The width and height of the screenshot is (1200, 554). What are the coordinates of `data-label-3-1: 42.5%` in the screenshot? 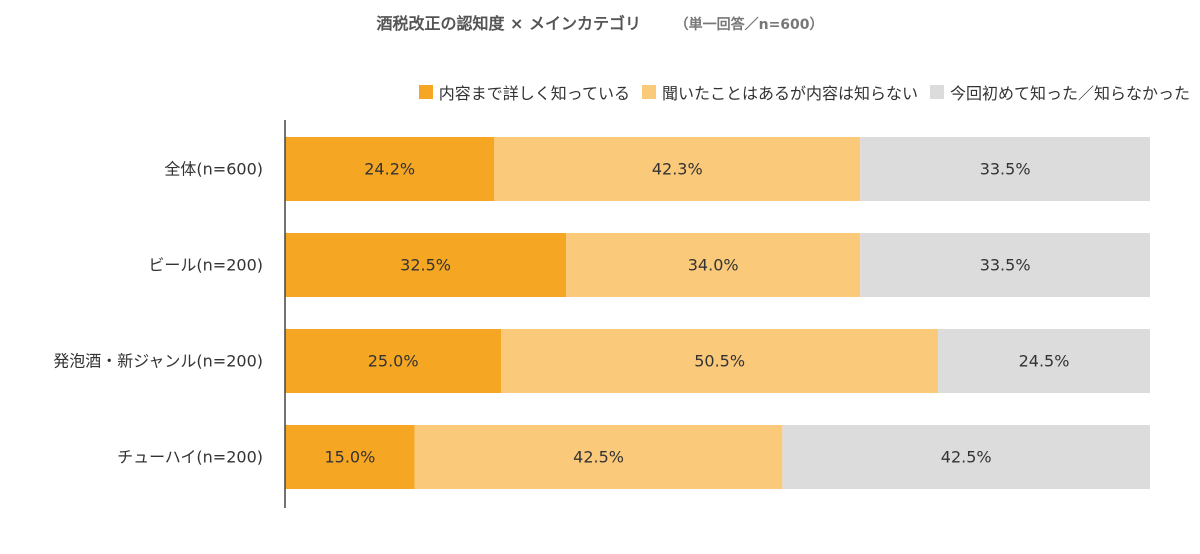 It's located at (598, 457).